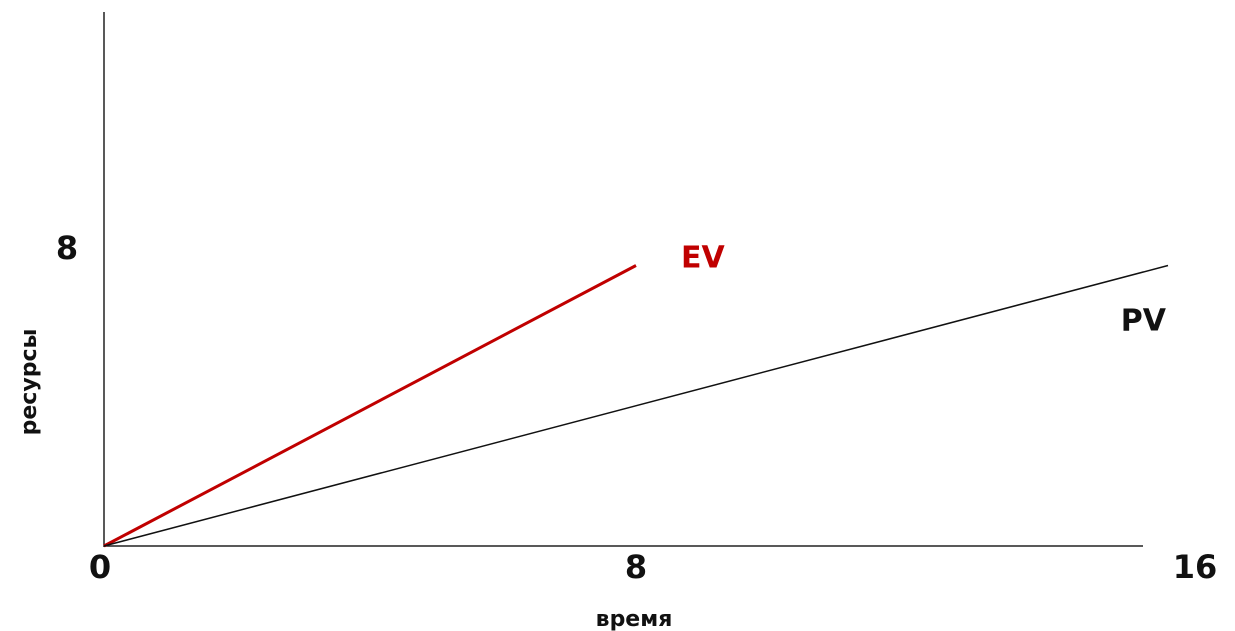 This screenshot has height=631, width=1235. I want to click on y-tick-label-8: 8, so click(67, 248).